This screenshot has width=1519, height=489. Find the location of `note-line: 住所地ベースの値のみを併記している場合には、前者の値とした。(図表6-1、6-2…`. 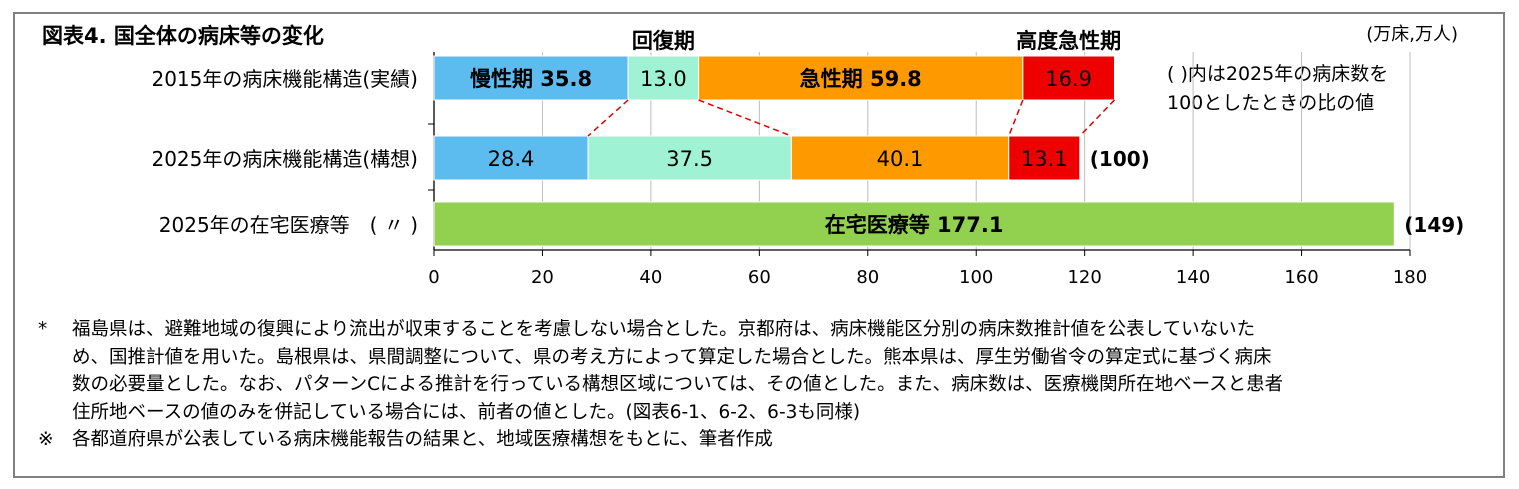

note-line: 住所地ベースの値のみを併記している場合には、前者の値とした。(図表6-1、6-2… is located at coordinates (466, 412).